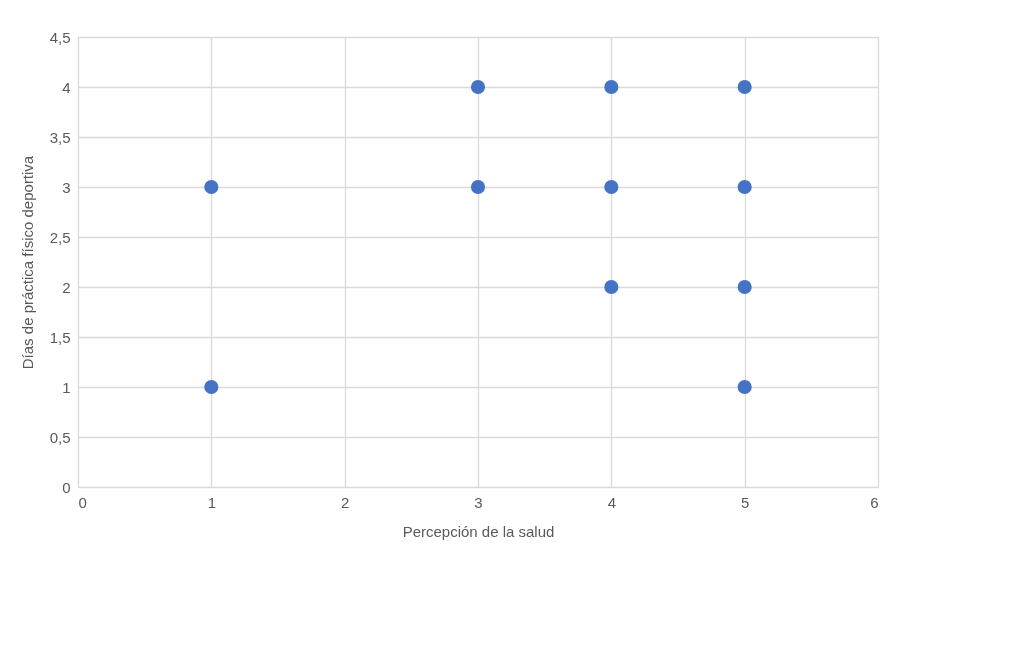 This screenshot has width=1010, height=648. Describe the element at coordinates (66, 487) in the screenshot. I see `y-tick-label: 0` at that location.